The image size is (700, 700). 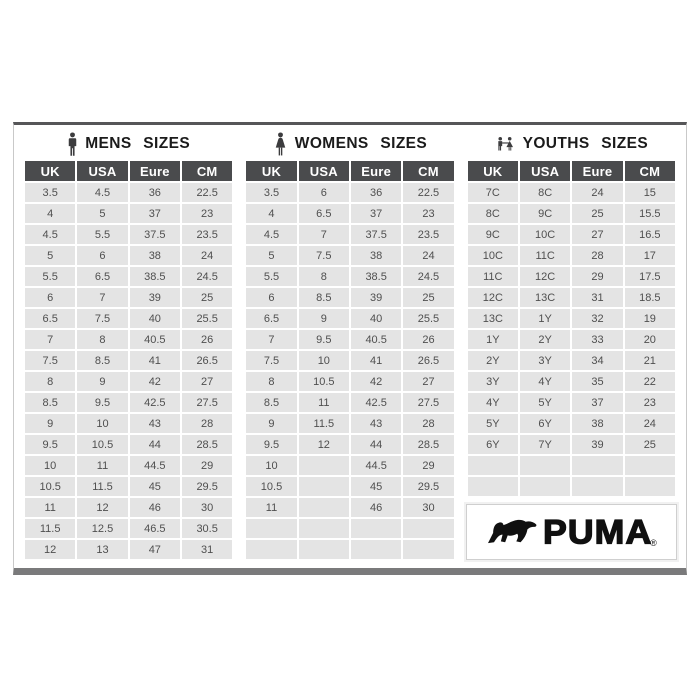 What do you see at coordinates (154, 318) in the screenshot?
I see `size-cell: 40` at bounding box center [154, 318].